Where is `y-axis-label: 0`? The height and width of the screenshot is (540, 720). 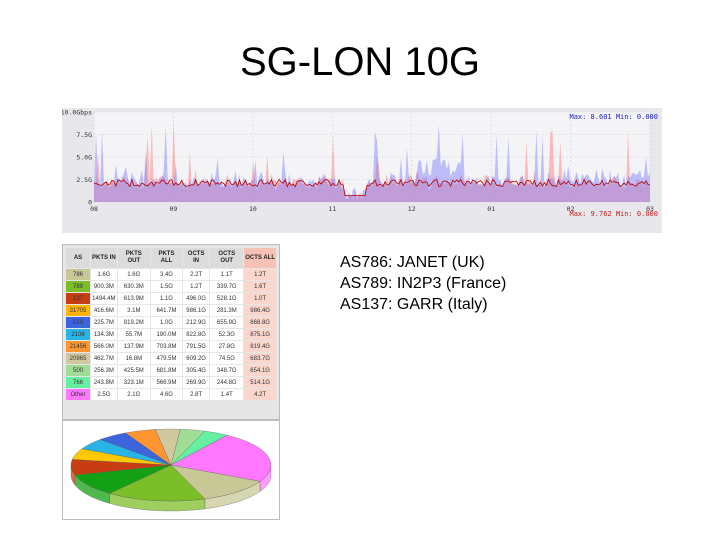
y-axis-label: 0 is located at coordinates (90, 203).